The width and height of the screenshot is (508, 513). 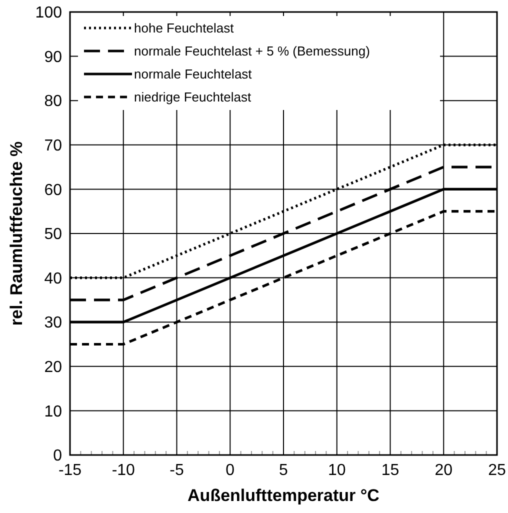 I want to click on x-tick-label: -5, so click(x=177, y=470).